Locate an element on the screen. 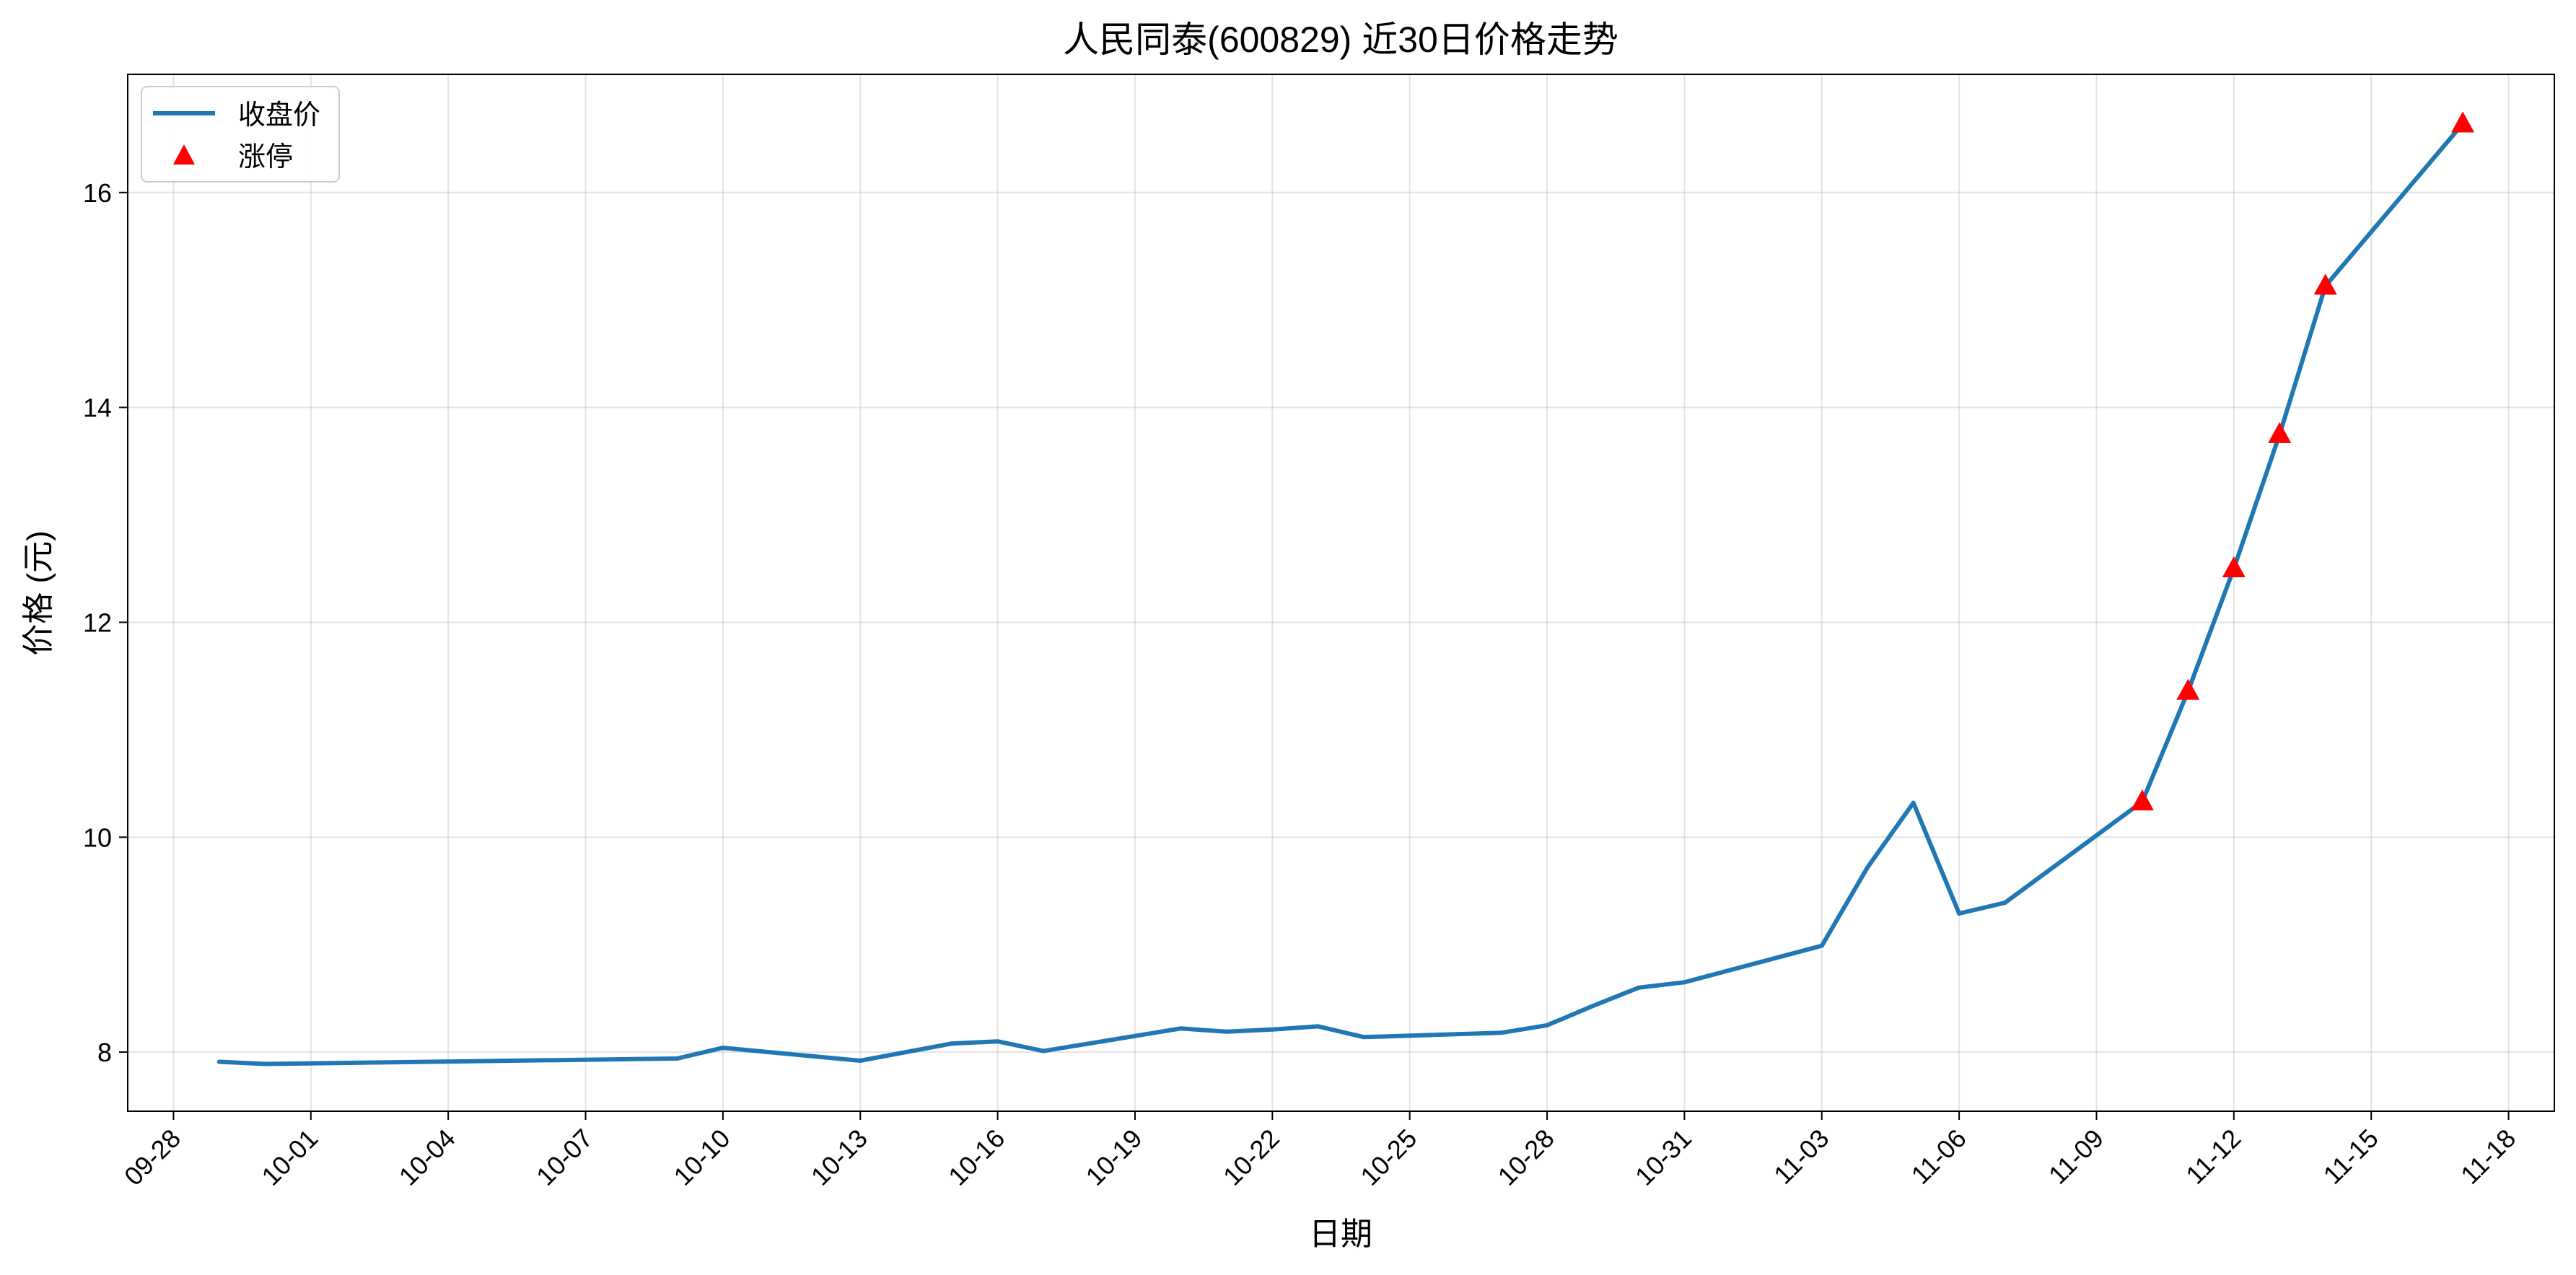 This screenshot has width=2576, height=1275. y-tick-label: 10 is located at coordinates (97, 838).